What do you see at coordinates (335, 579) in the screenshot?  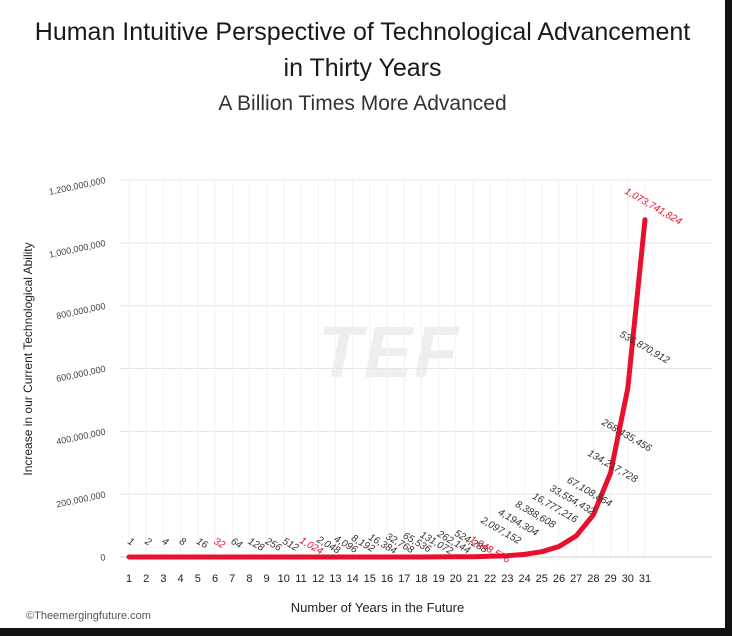 I see `x-tick-label: 13` at bounding box center [335, 579].